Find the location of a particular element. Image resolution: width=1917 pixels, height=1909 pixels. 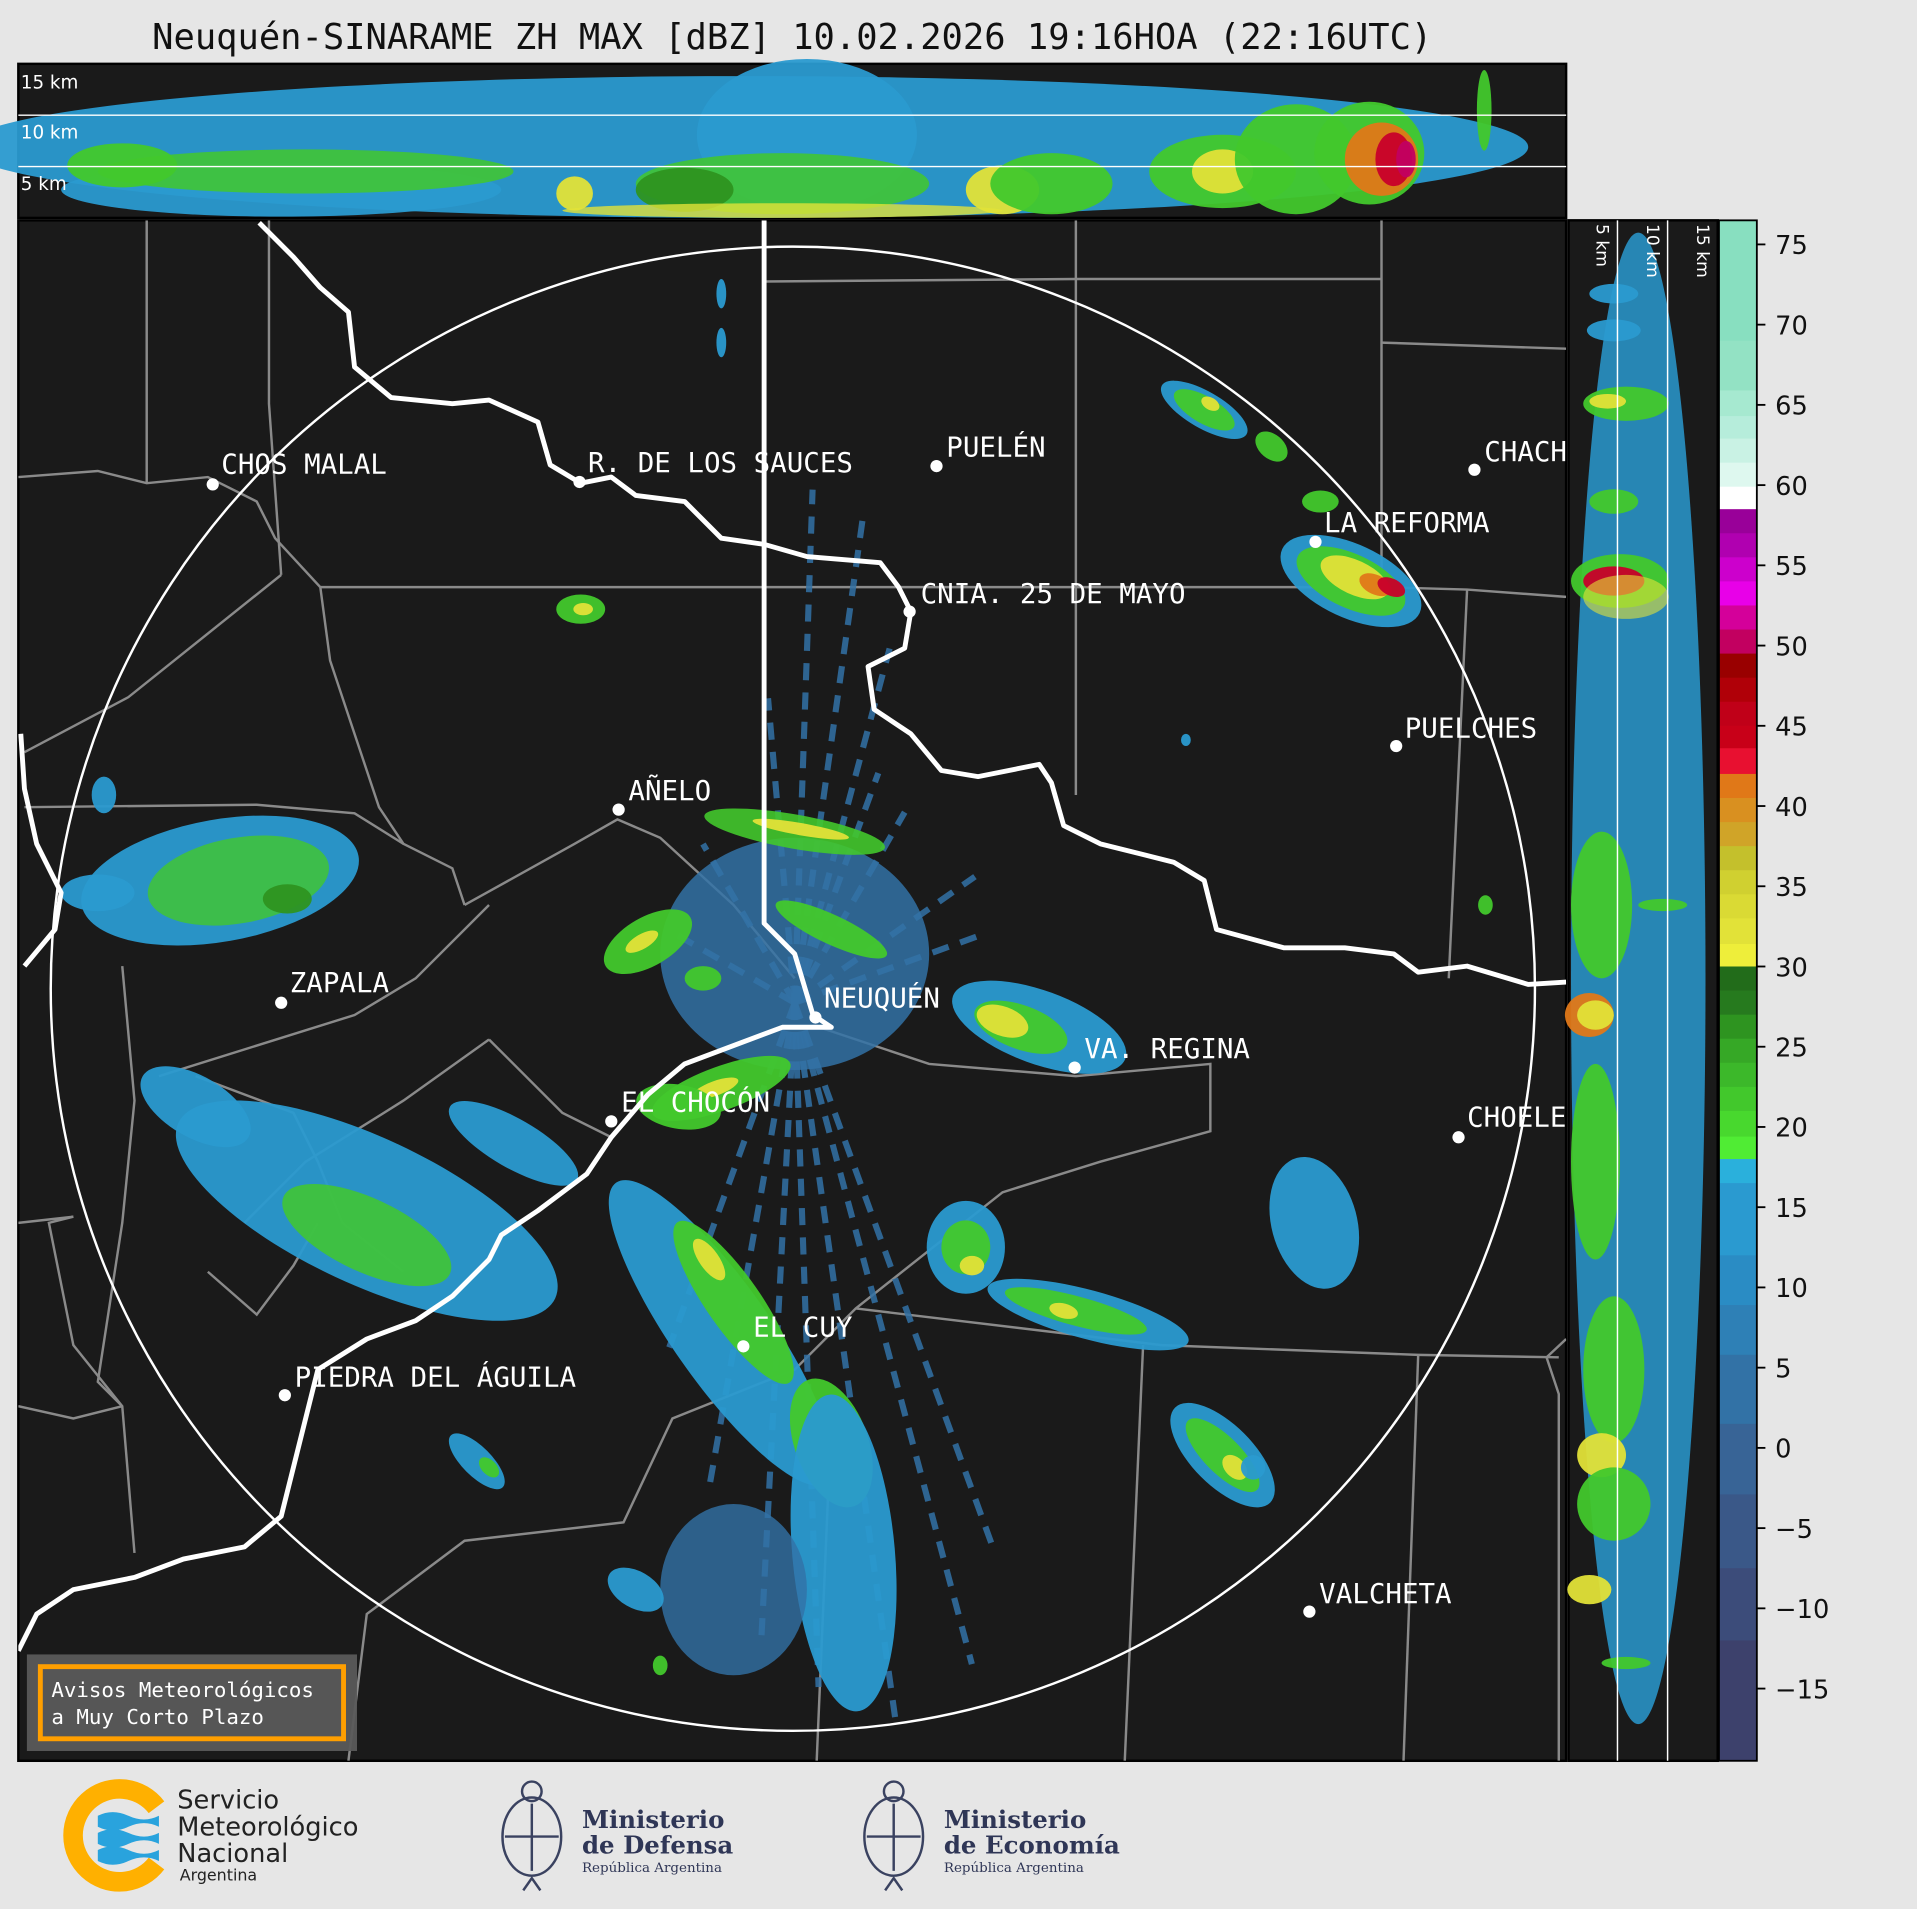

height-label-10km: 10 km is located at coordinates (50, 132).